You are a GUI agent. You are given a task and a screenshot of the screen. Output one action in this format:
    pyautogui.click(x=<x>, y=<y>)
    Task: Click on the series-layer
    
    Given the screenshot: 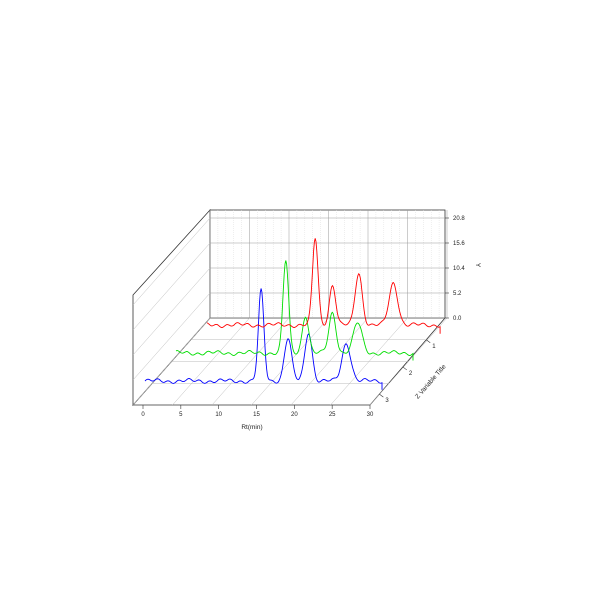 What is the action you would take?
    pyautogui.click(x=292, y=314)
    